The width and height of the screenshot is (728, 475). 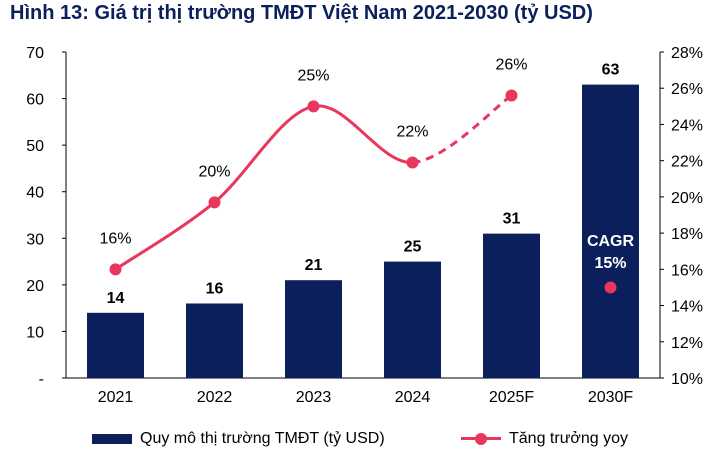 What do you see at coordinates (35, 53) in the screenshot?
I see `left-tick-label: 70` at bounding box center [35, 53].